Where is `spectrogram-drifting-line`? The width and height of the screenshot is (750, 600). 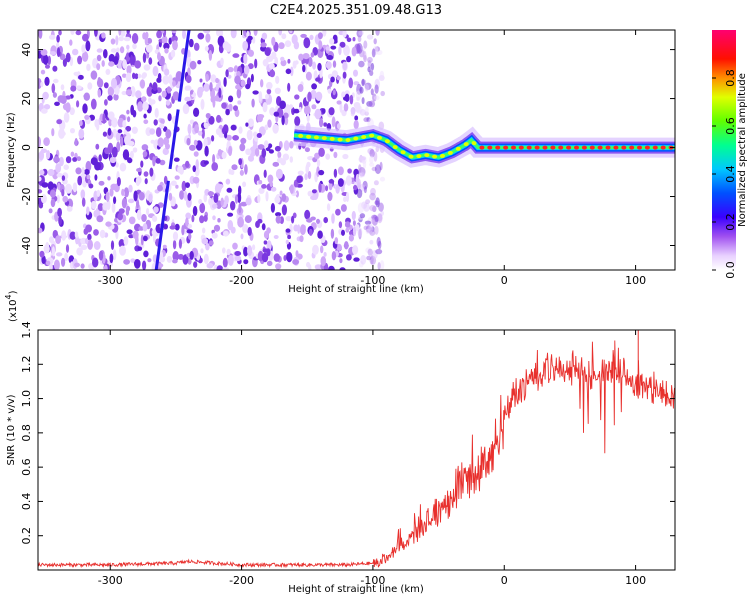 spectrogram-drifting-line is located at coordinates (172, 150).